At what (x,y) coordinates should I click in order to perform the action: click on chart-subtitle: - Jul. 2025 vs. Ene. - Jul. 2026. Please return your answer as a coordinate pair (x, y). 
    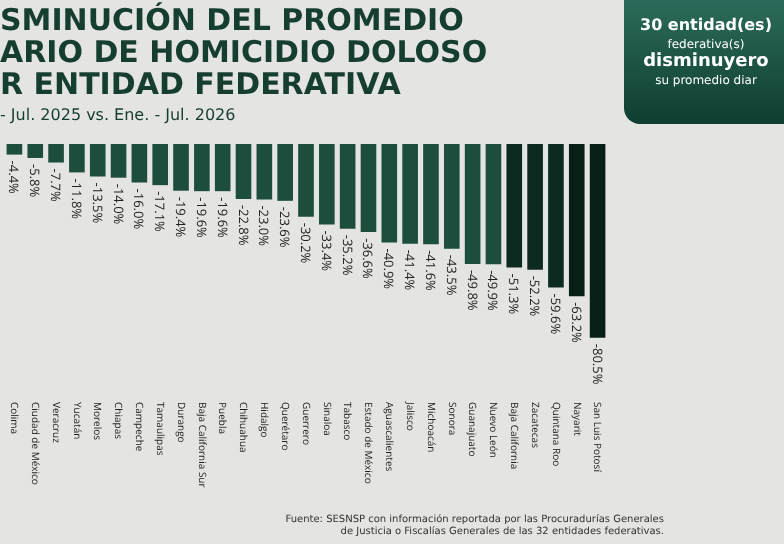
    Looking at the image, I should click on (118, 115).